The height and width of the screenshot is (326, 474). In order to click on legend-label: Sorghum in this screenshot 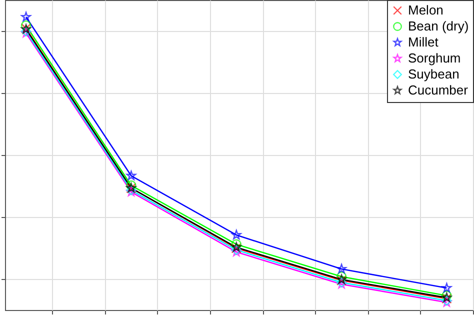, I will do `click(434, 58)`.